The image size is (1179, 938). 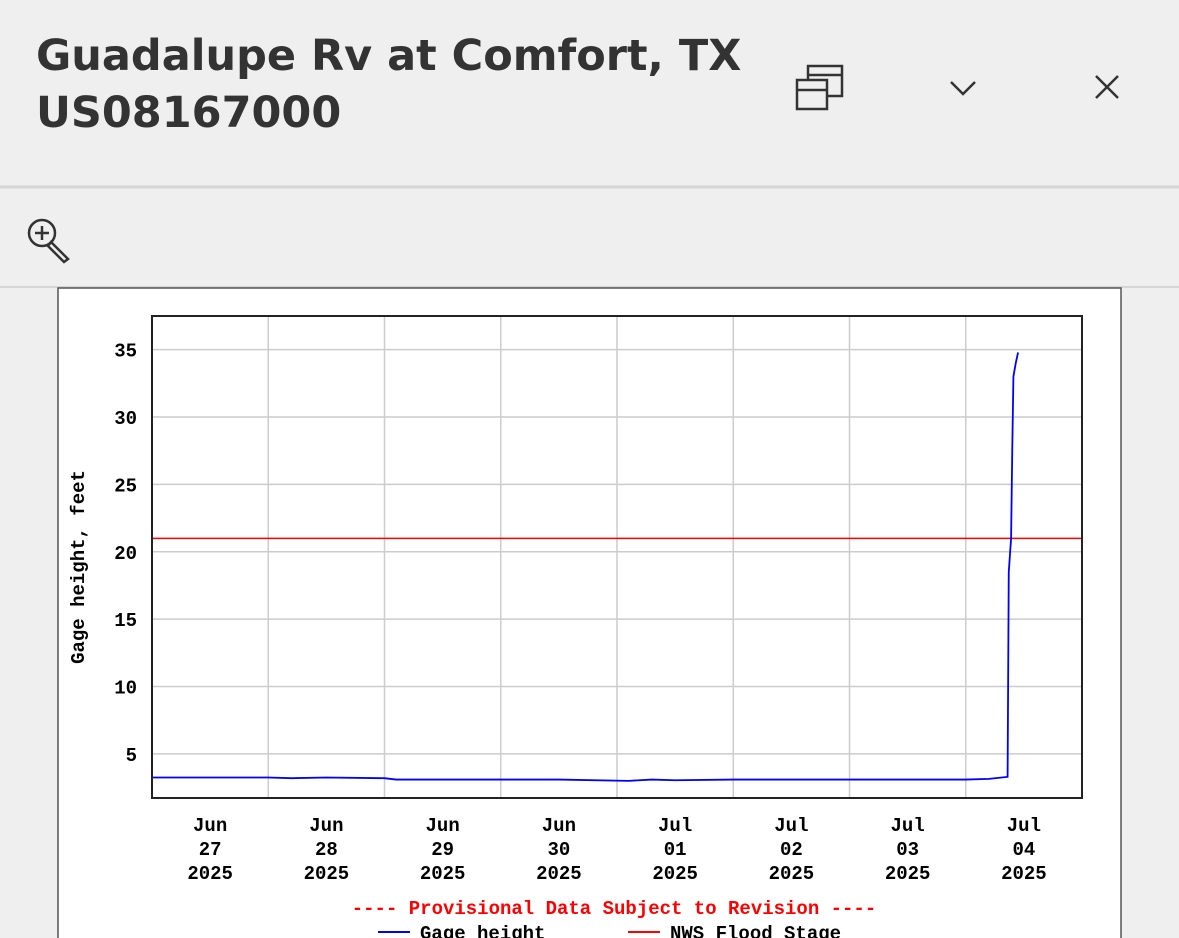 What do you see at coordinates (482, 930) in the screenshot?
I see `legend-label: Gage height` at bounding box center [482, 930].